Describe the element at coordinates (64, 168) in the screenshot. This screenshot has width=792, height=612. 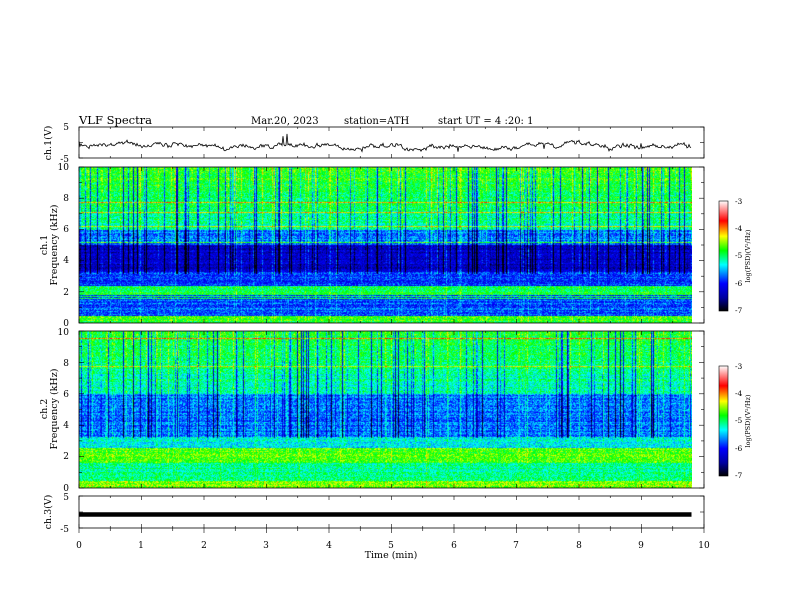
I see `ch1-spec-y-tick-label: 10` at that location.